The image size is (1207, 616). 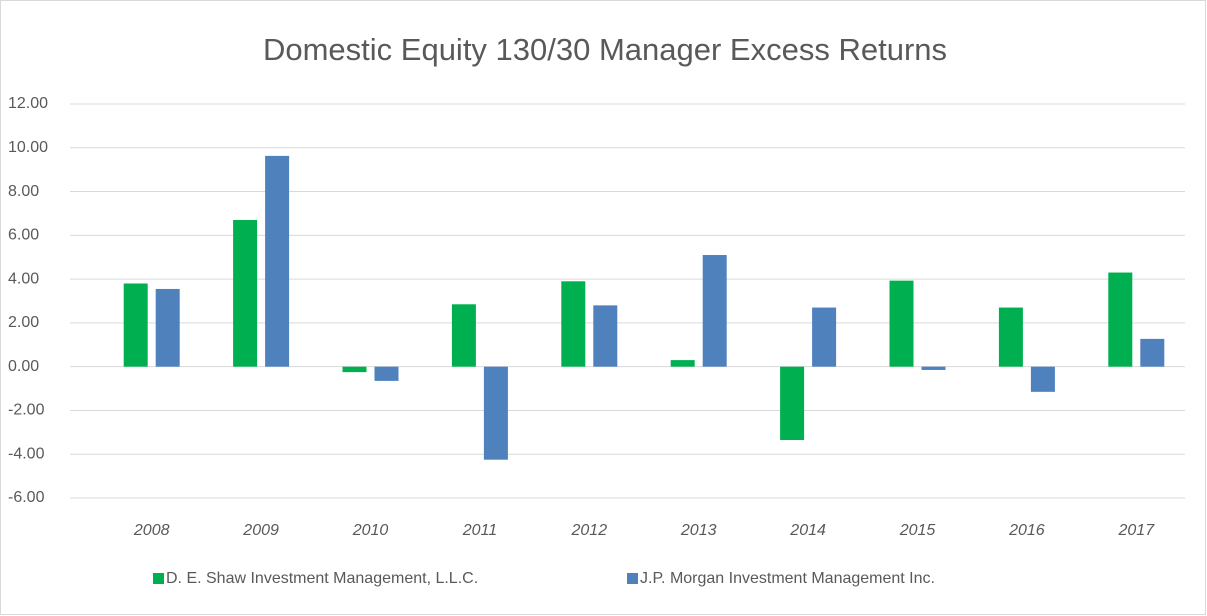 I want to click on legend-label: D. E. Shaw Investment Management, L.L.C., so click(x=322, y=578).